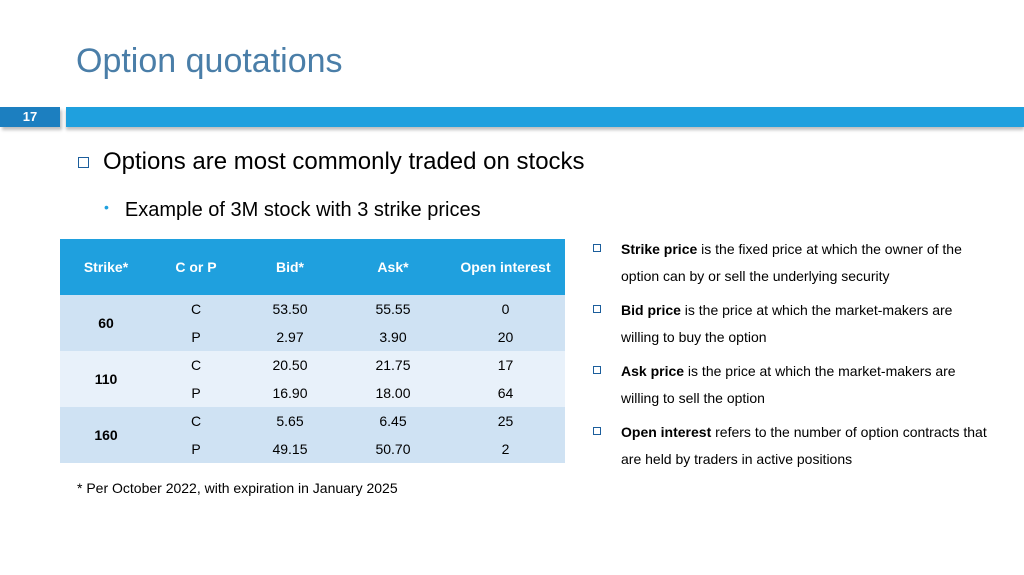  Describe the element at coordinates (505, 421) in the screenshot. I see `oi-cell: 25` at that location.